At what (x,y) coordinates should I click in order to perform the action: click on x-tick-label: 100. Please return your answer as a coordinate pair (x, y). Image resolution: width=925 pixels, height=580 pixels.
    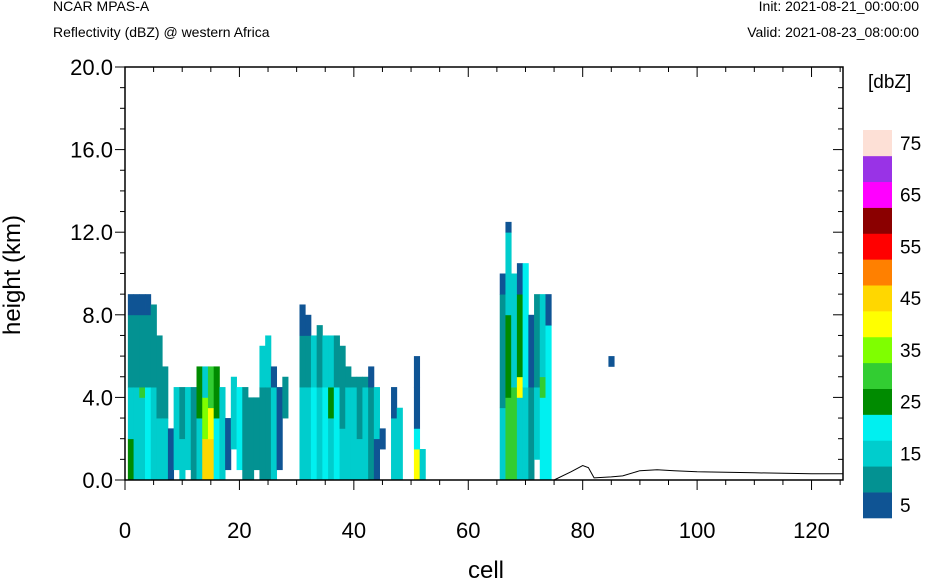
    Looking at the image, I should click on (697, 530).